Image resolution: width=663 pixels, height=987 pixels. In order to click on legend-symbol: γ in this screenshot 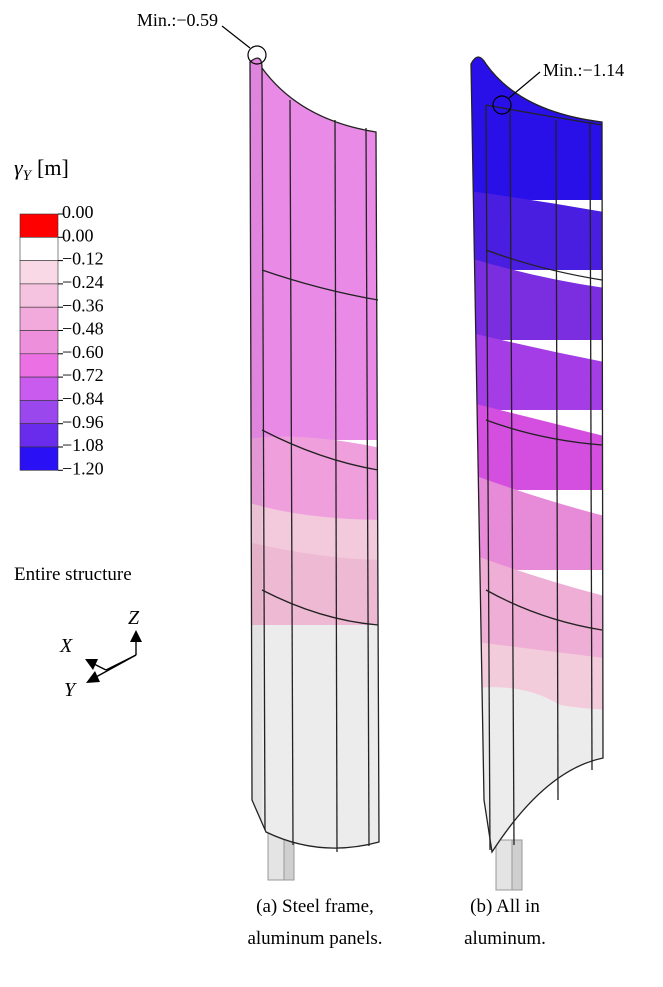, I will do `click(19, 167)`.